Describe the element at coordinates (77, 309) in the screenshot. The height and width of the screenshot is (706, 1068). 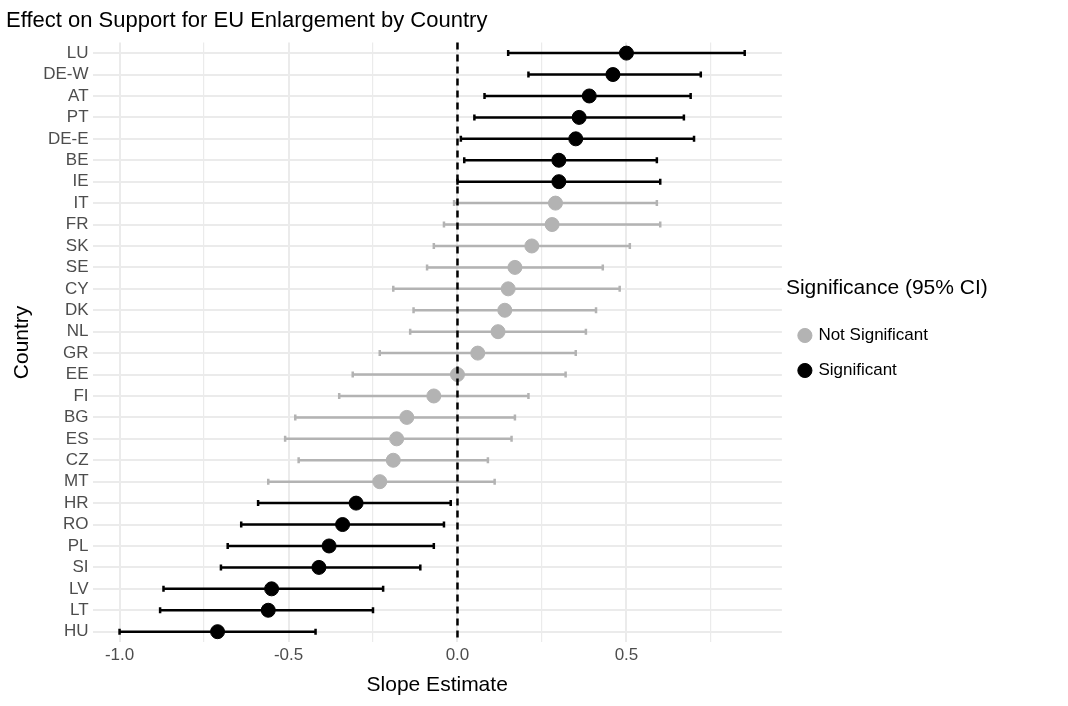
I see `y-tick-label: DK` at that location.